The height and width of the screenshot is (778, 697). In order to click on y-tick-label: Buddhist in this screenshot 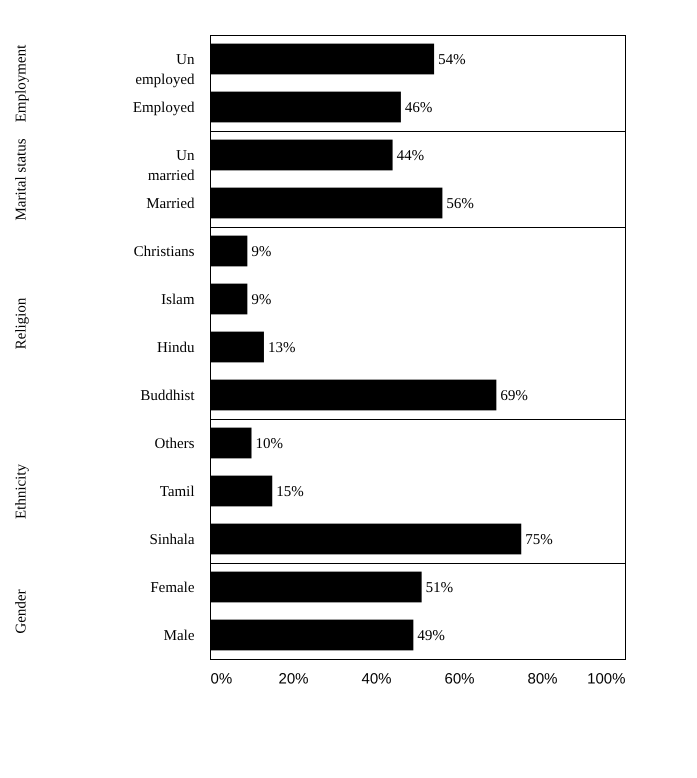, I will do `click(168, 396)`.